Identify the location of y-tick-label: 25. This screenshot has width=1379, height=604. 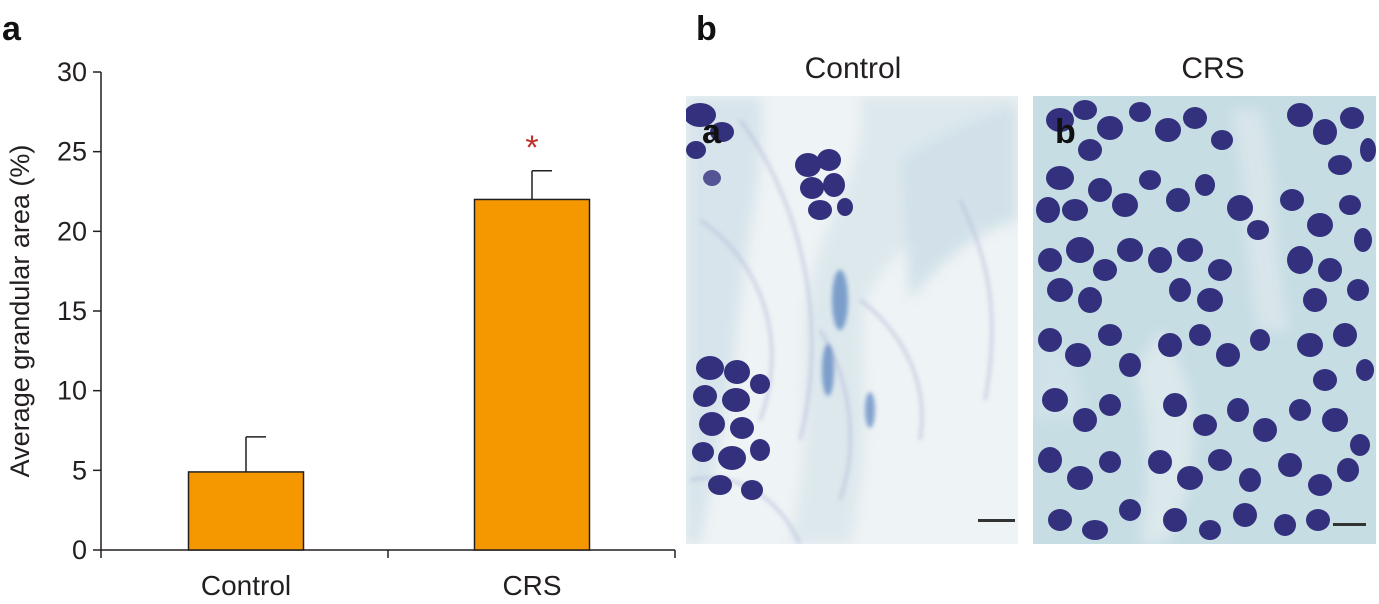
(72, 152).